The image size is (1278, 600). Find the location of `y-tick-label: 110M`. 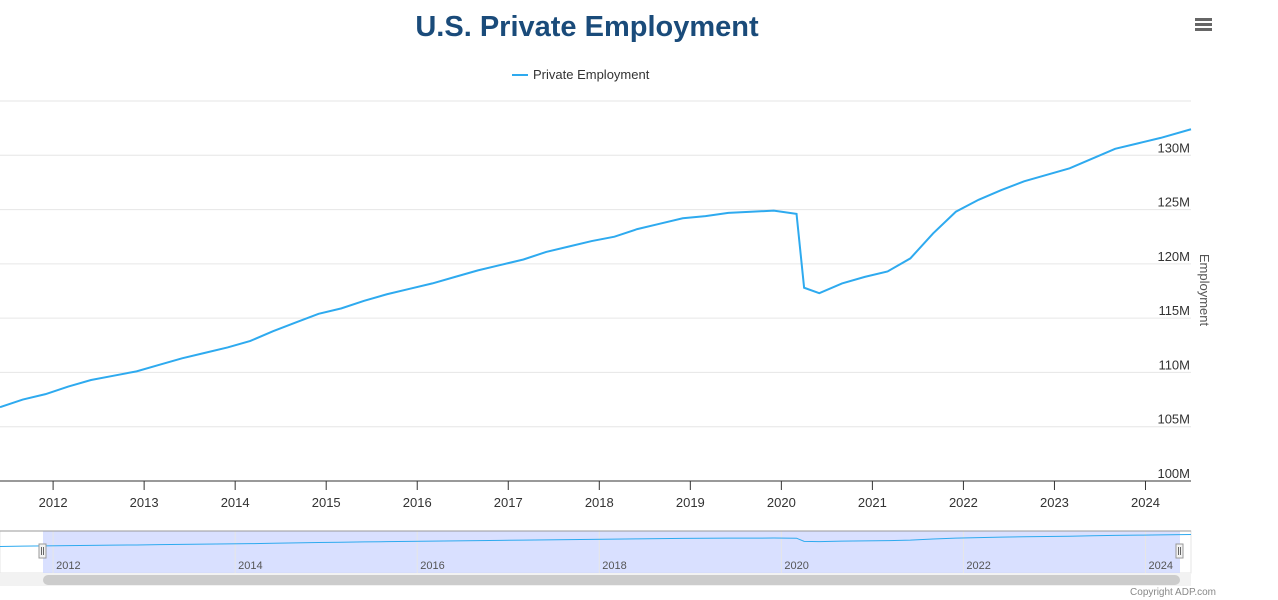

y-tick-label: 110M is located at coordinates (1174, 364).